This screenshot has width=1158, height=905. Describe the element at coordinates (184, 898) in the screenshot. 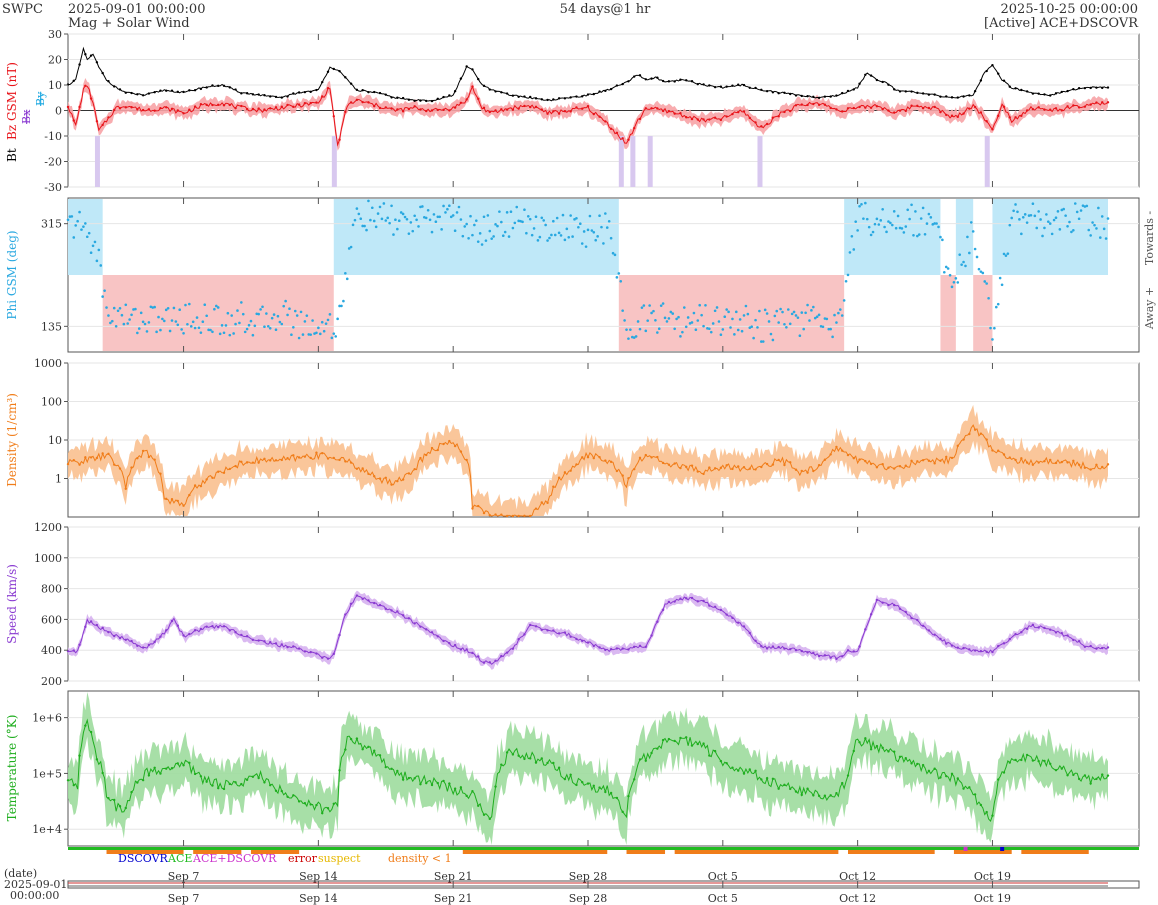

I see `x-tick-label-date-0: Sep 7` at that location.